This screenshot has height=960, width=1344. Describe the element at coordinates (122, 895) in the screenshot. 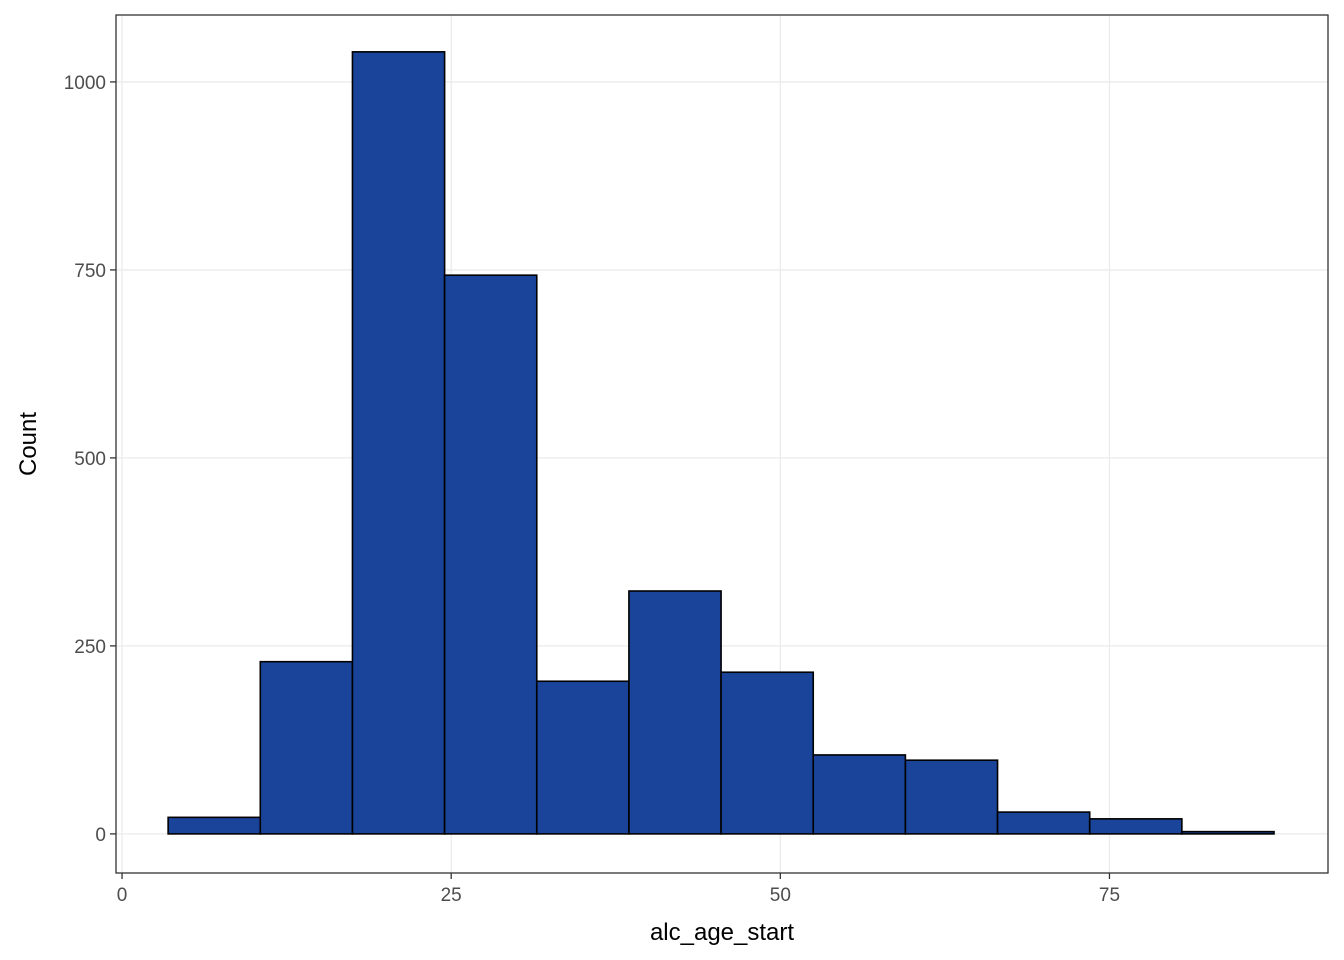

I see `x-tick-label: 0` at that location.